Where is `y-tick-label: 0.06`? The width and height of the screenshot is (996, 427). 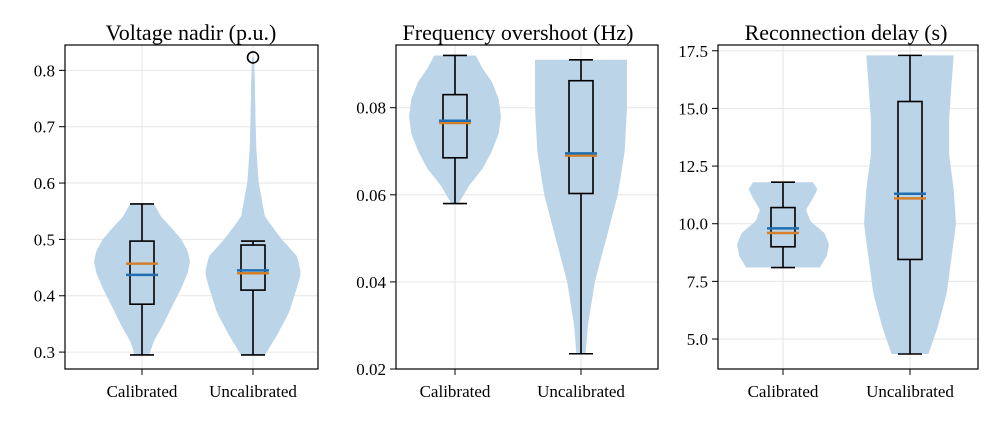
y-tick-label: 0.06 is located at coordinates (371, 195).